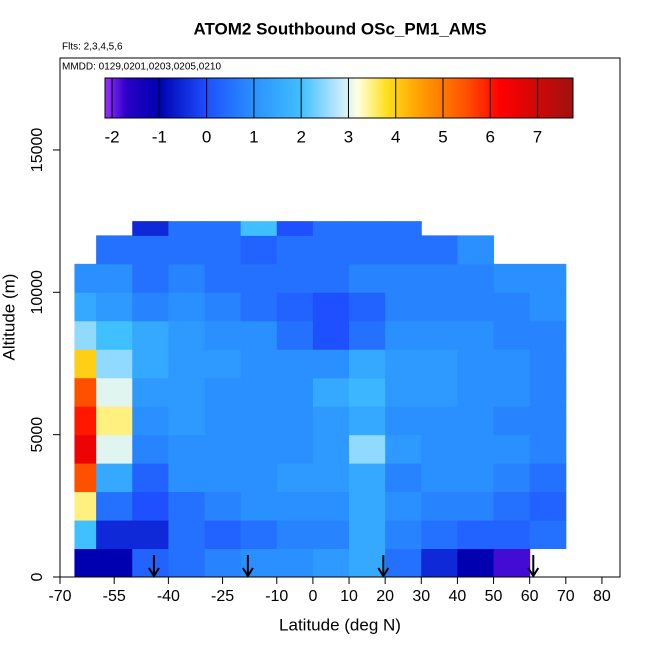 Image resolution: width=650 pixels, height=655 pixels. I want to click on colorbar-tick-label: 6, so click(490, 136).